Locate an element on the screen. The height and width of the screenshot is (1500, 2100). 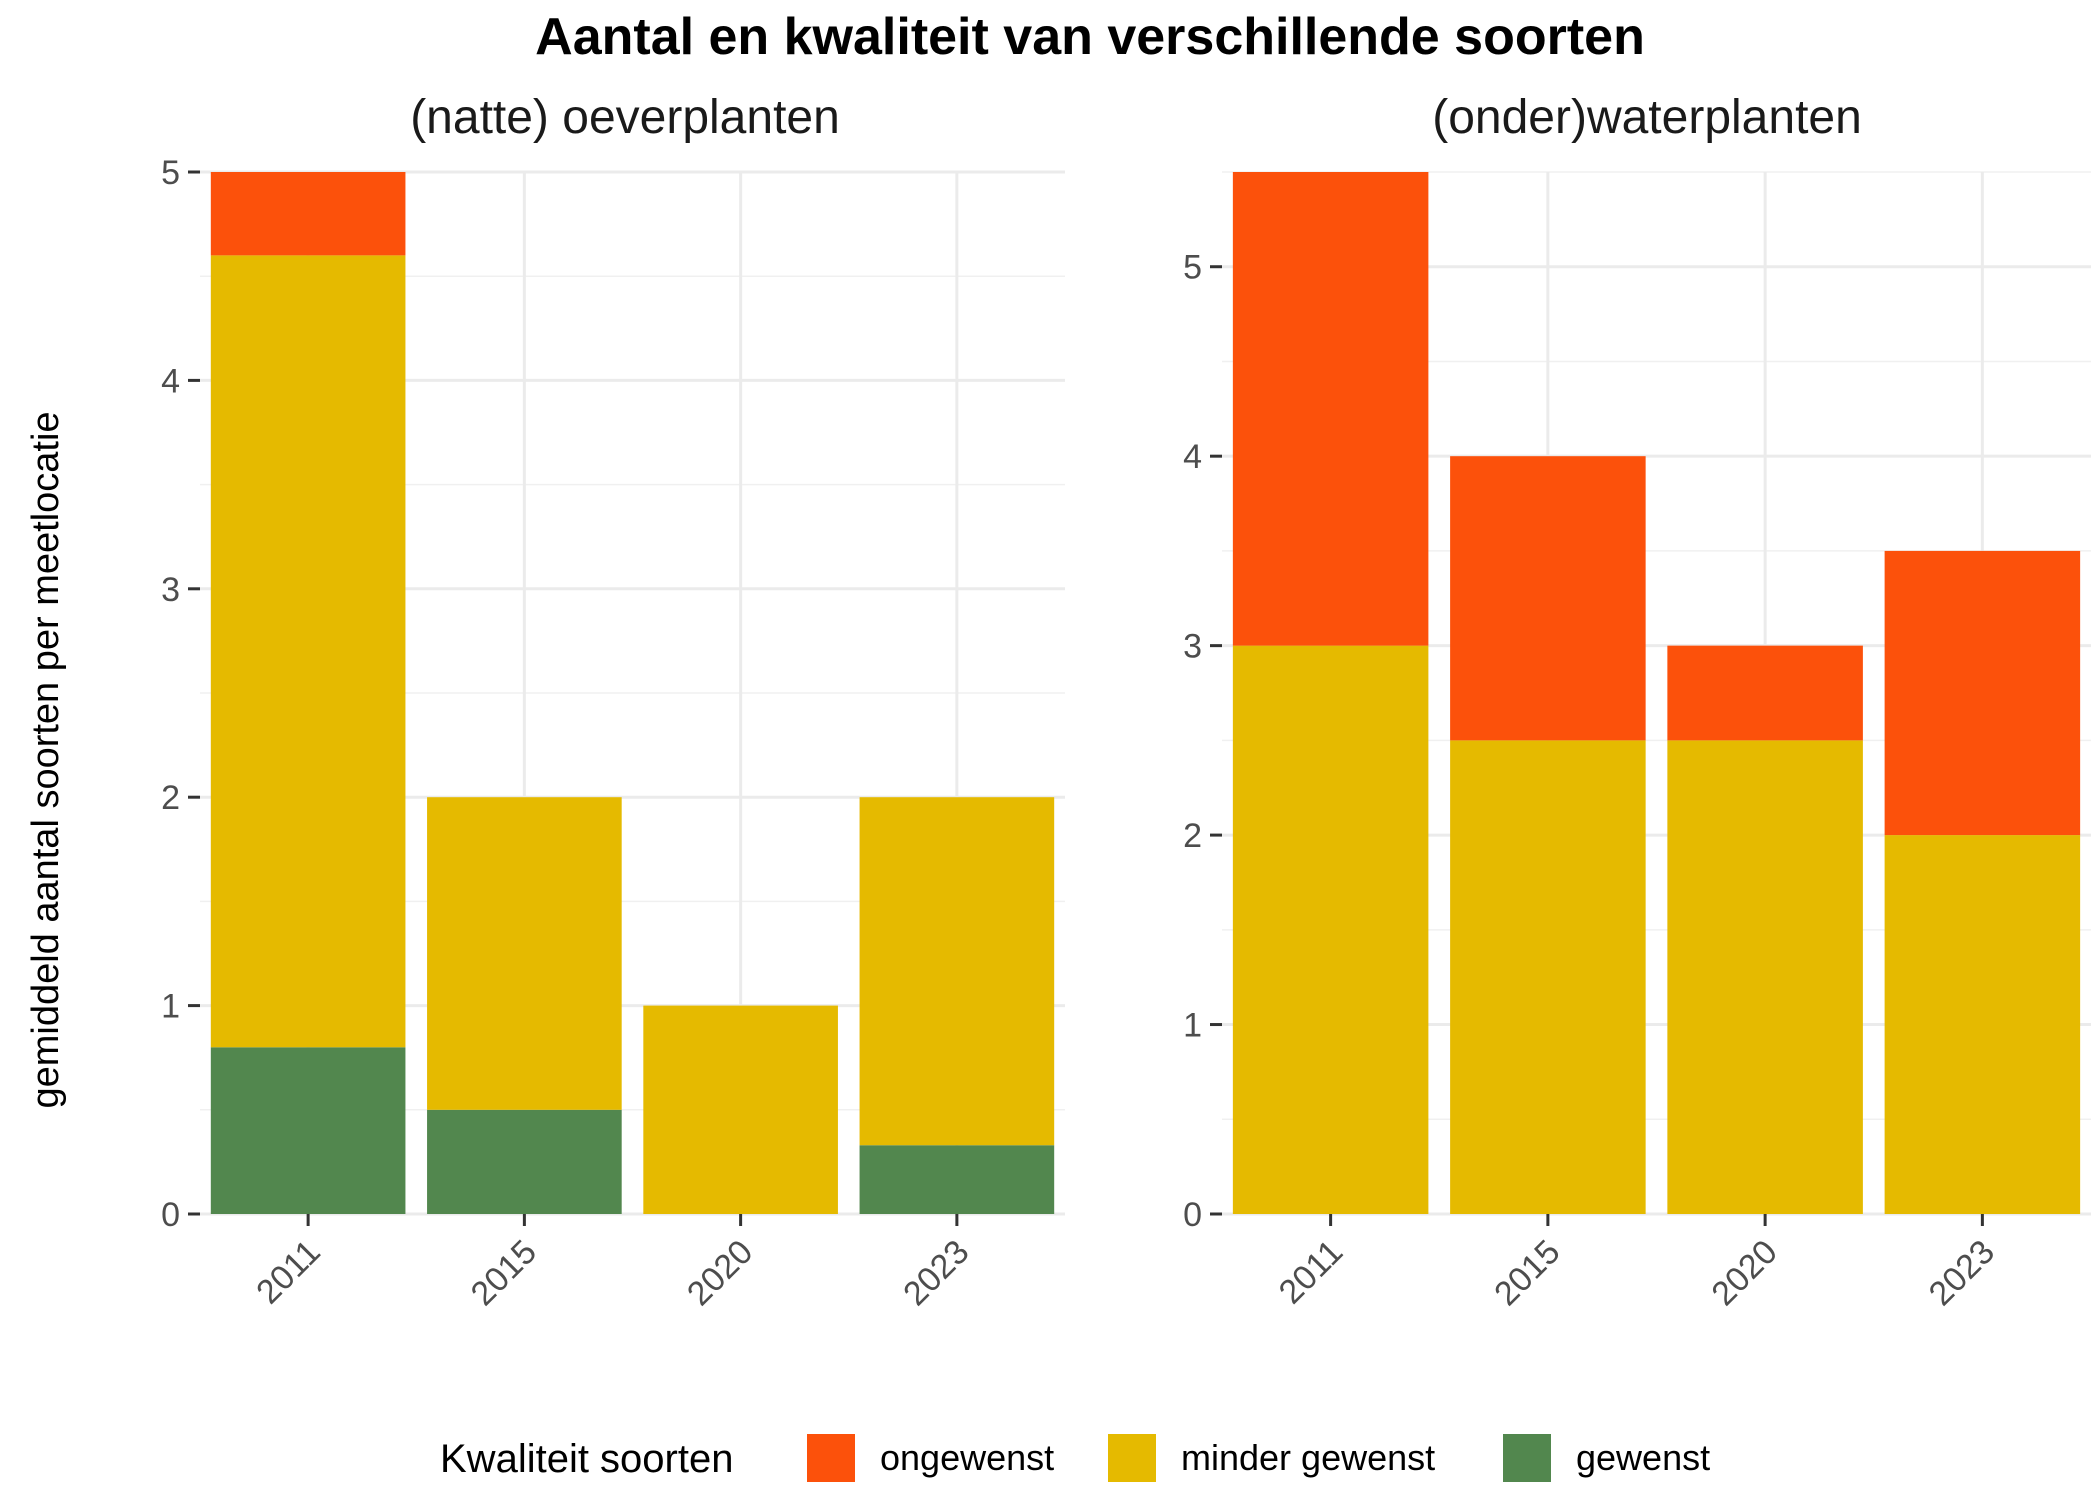
legend-label-gewenst: gewenst is located at coordinates (1643, 1457).